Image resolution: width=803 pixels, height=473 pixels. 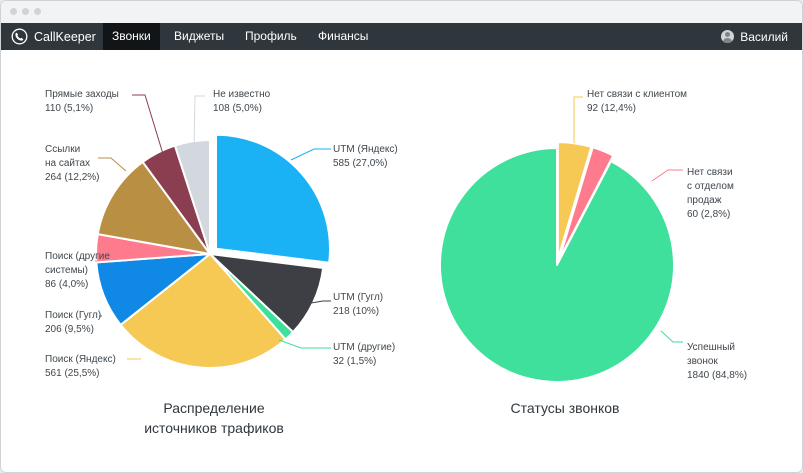 I want to click on label-no-sales-value: 60 (2,8%), so click(x=708, y=214).